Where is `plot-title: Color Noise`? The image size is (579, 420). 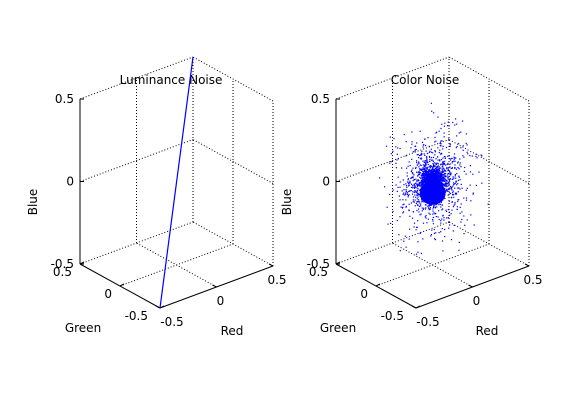
plot-title: Color Noise is located at coordinates (425, 80).